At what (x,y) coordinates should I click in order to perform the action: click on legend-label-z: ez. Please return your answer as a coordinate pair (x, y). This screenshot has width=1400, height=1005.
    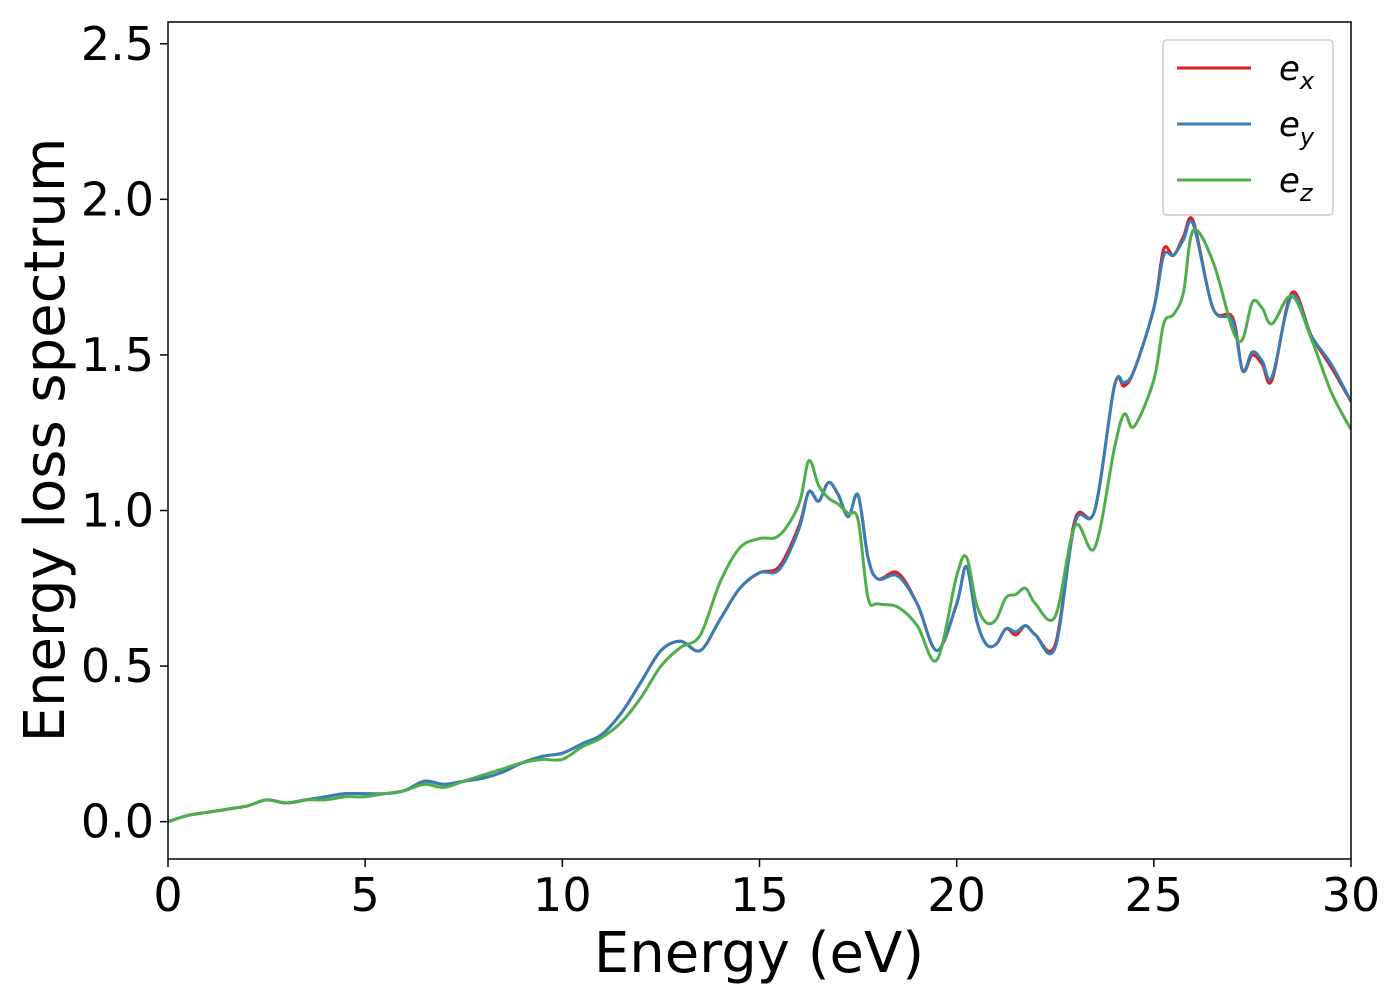
    Looking at the image, I should click on (1296, 184).